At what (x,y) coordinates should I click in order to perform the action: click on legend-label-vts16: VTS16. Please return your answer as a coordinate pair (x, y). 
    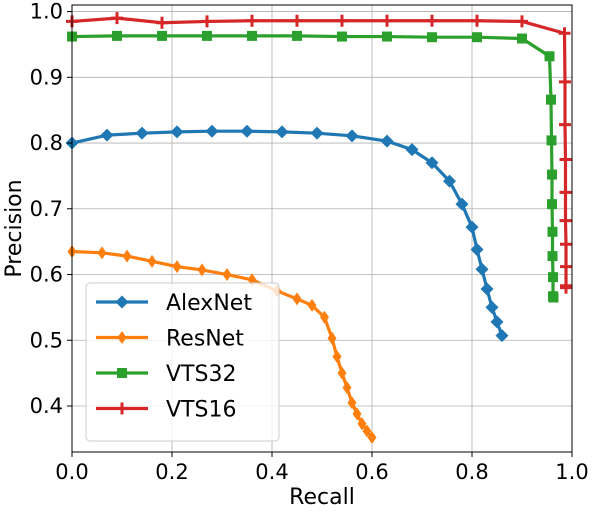
    Looking at the image, I should click on (201, 410).